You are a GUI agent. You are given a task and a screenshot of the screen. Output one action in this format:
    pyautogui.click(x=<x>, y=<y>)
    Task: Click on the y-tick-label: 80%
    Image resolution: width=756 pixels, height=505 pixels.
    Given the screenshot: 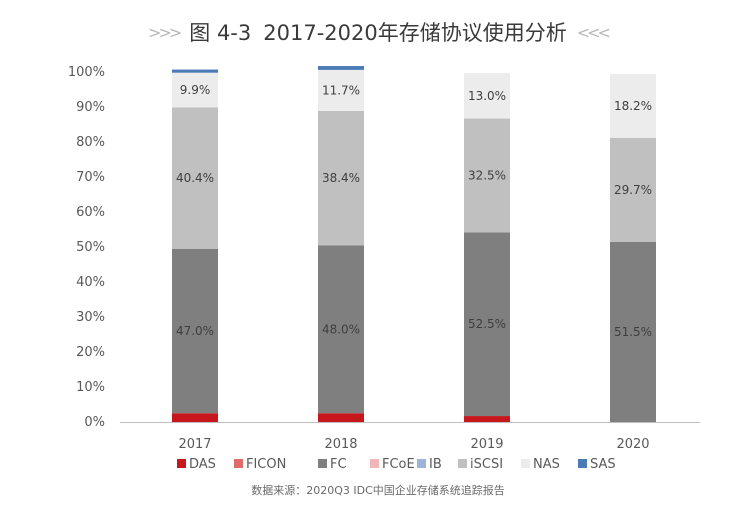 What is the action you would take?
    pyautogui.click(x=90, y=142)
    